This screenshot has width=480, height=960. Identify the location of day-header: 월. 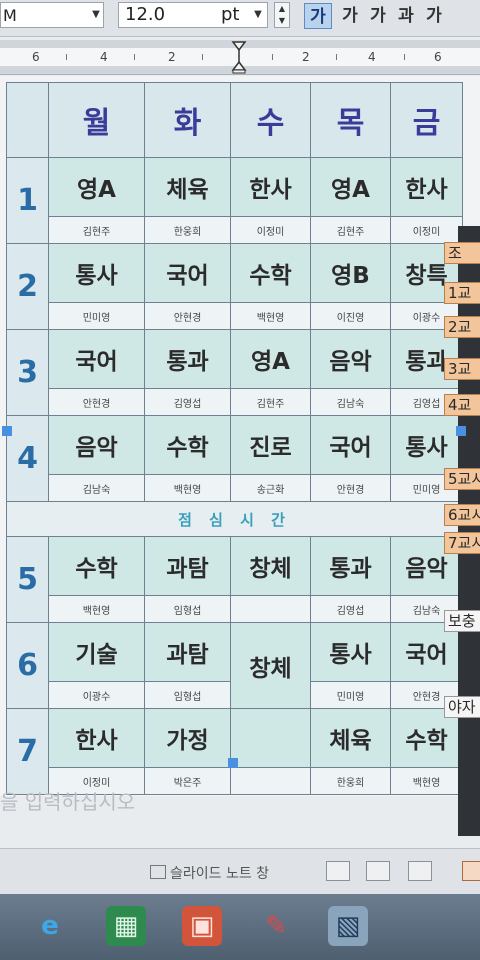
(96, 120).